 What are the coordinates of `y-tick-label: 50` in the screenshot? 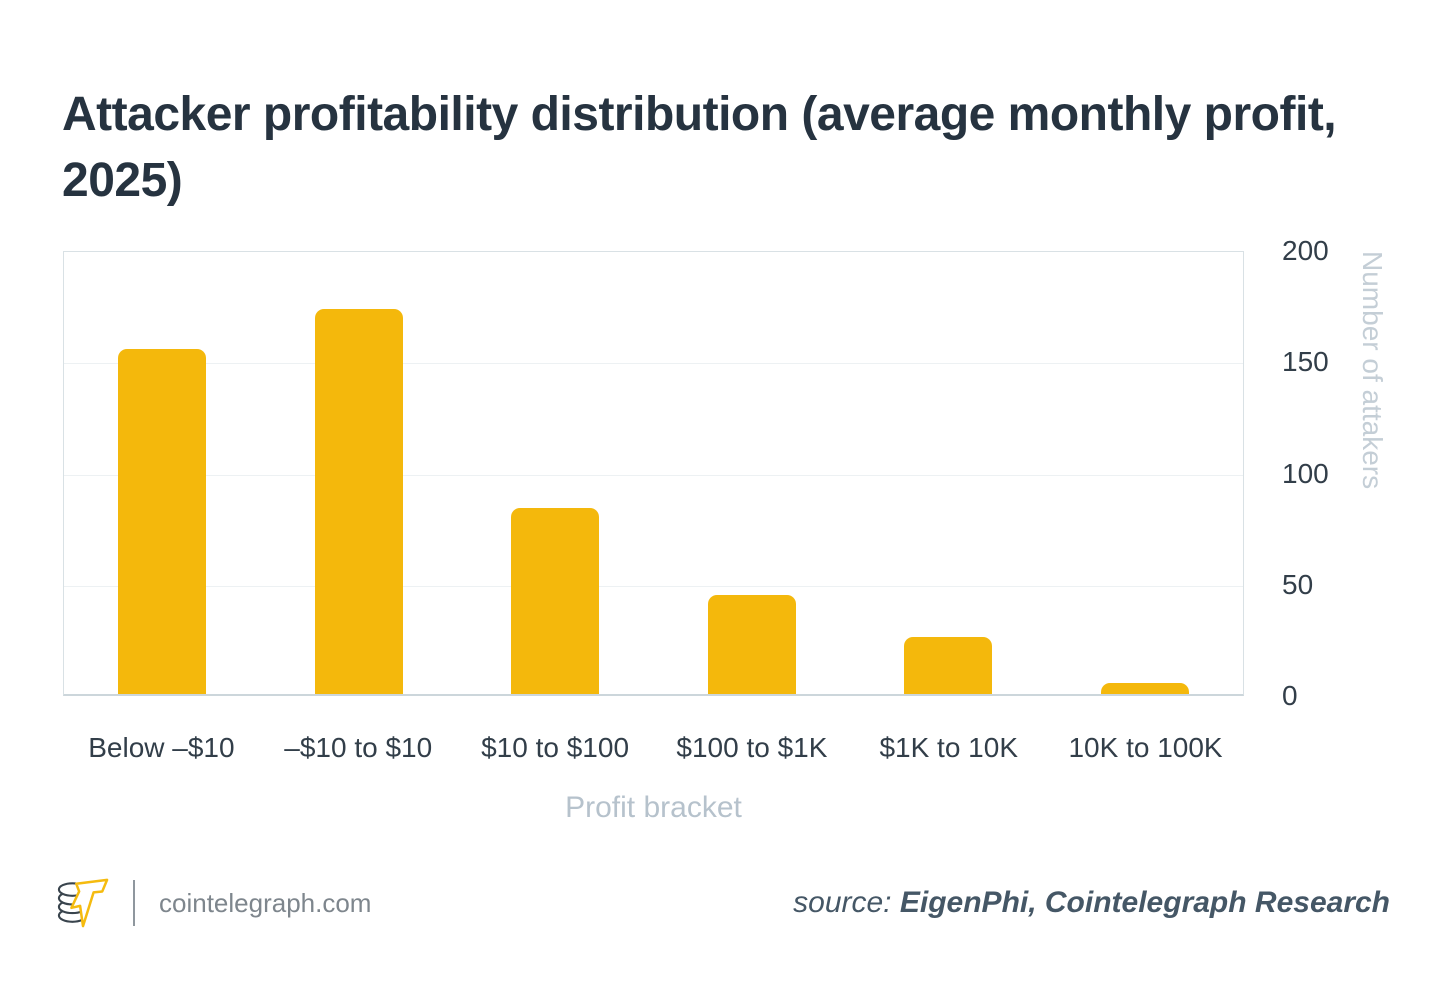 It's located at (1298, 584).